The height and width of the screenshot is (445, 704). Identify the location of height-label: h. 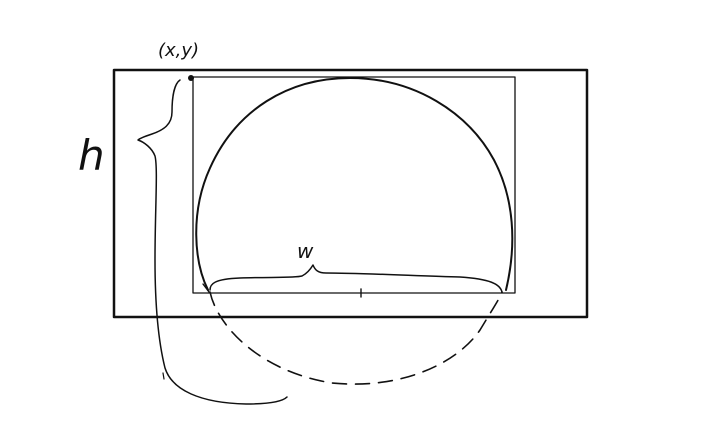
(91, 155).